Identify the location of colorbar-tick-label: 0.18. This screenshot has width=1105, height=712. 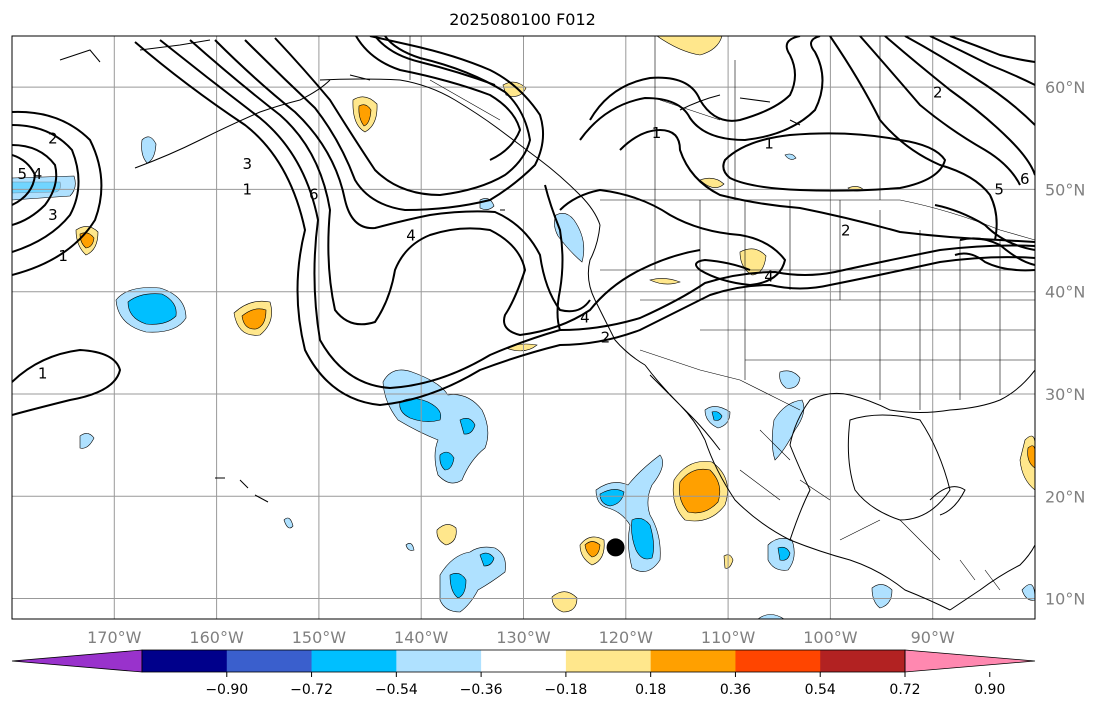
(650, 690).